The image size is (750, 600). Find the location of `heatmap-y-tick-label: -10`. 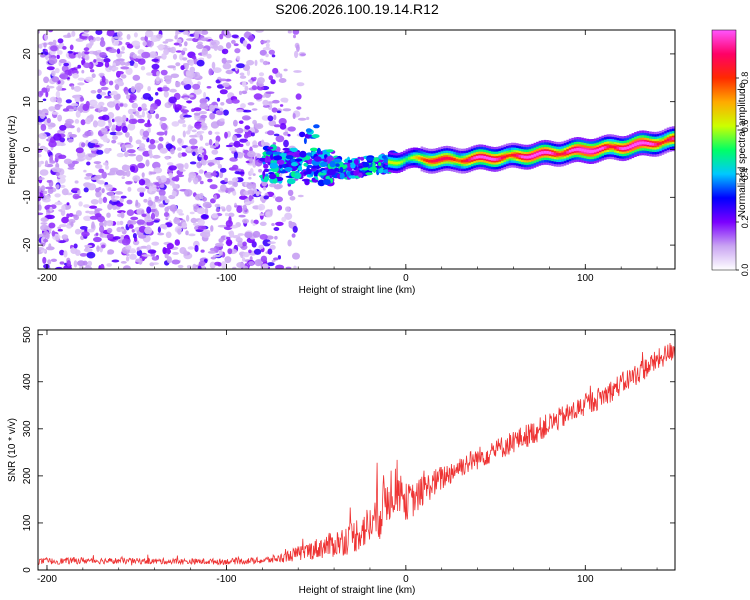

heatmap-y-tick-label: -10 is located at coordinates (27, 197).